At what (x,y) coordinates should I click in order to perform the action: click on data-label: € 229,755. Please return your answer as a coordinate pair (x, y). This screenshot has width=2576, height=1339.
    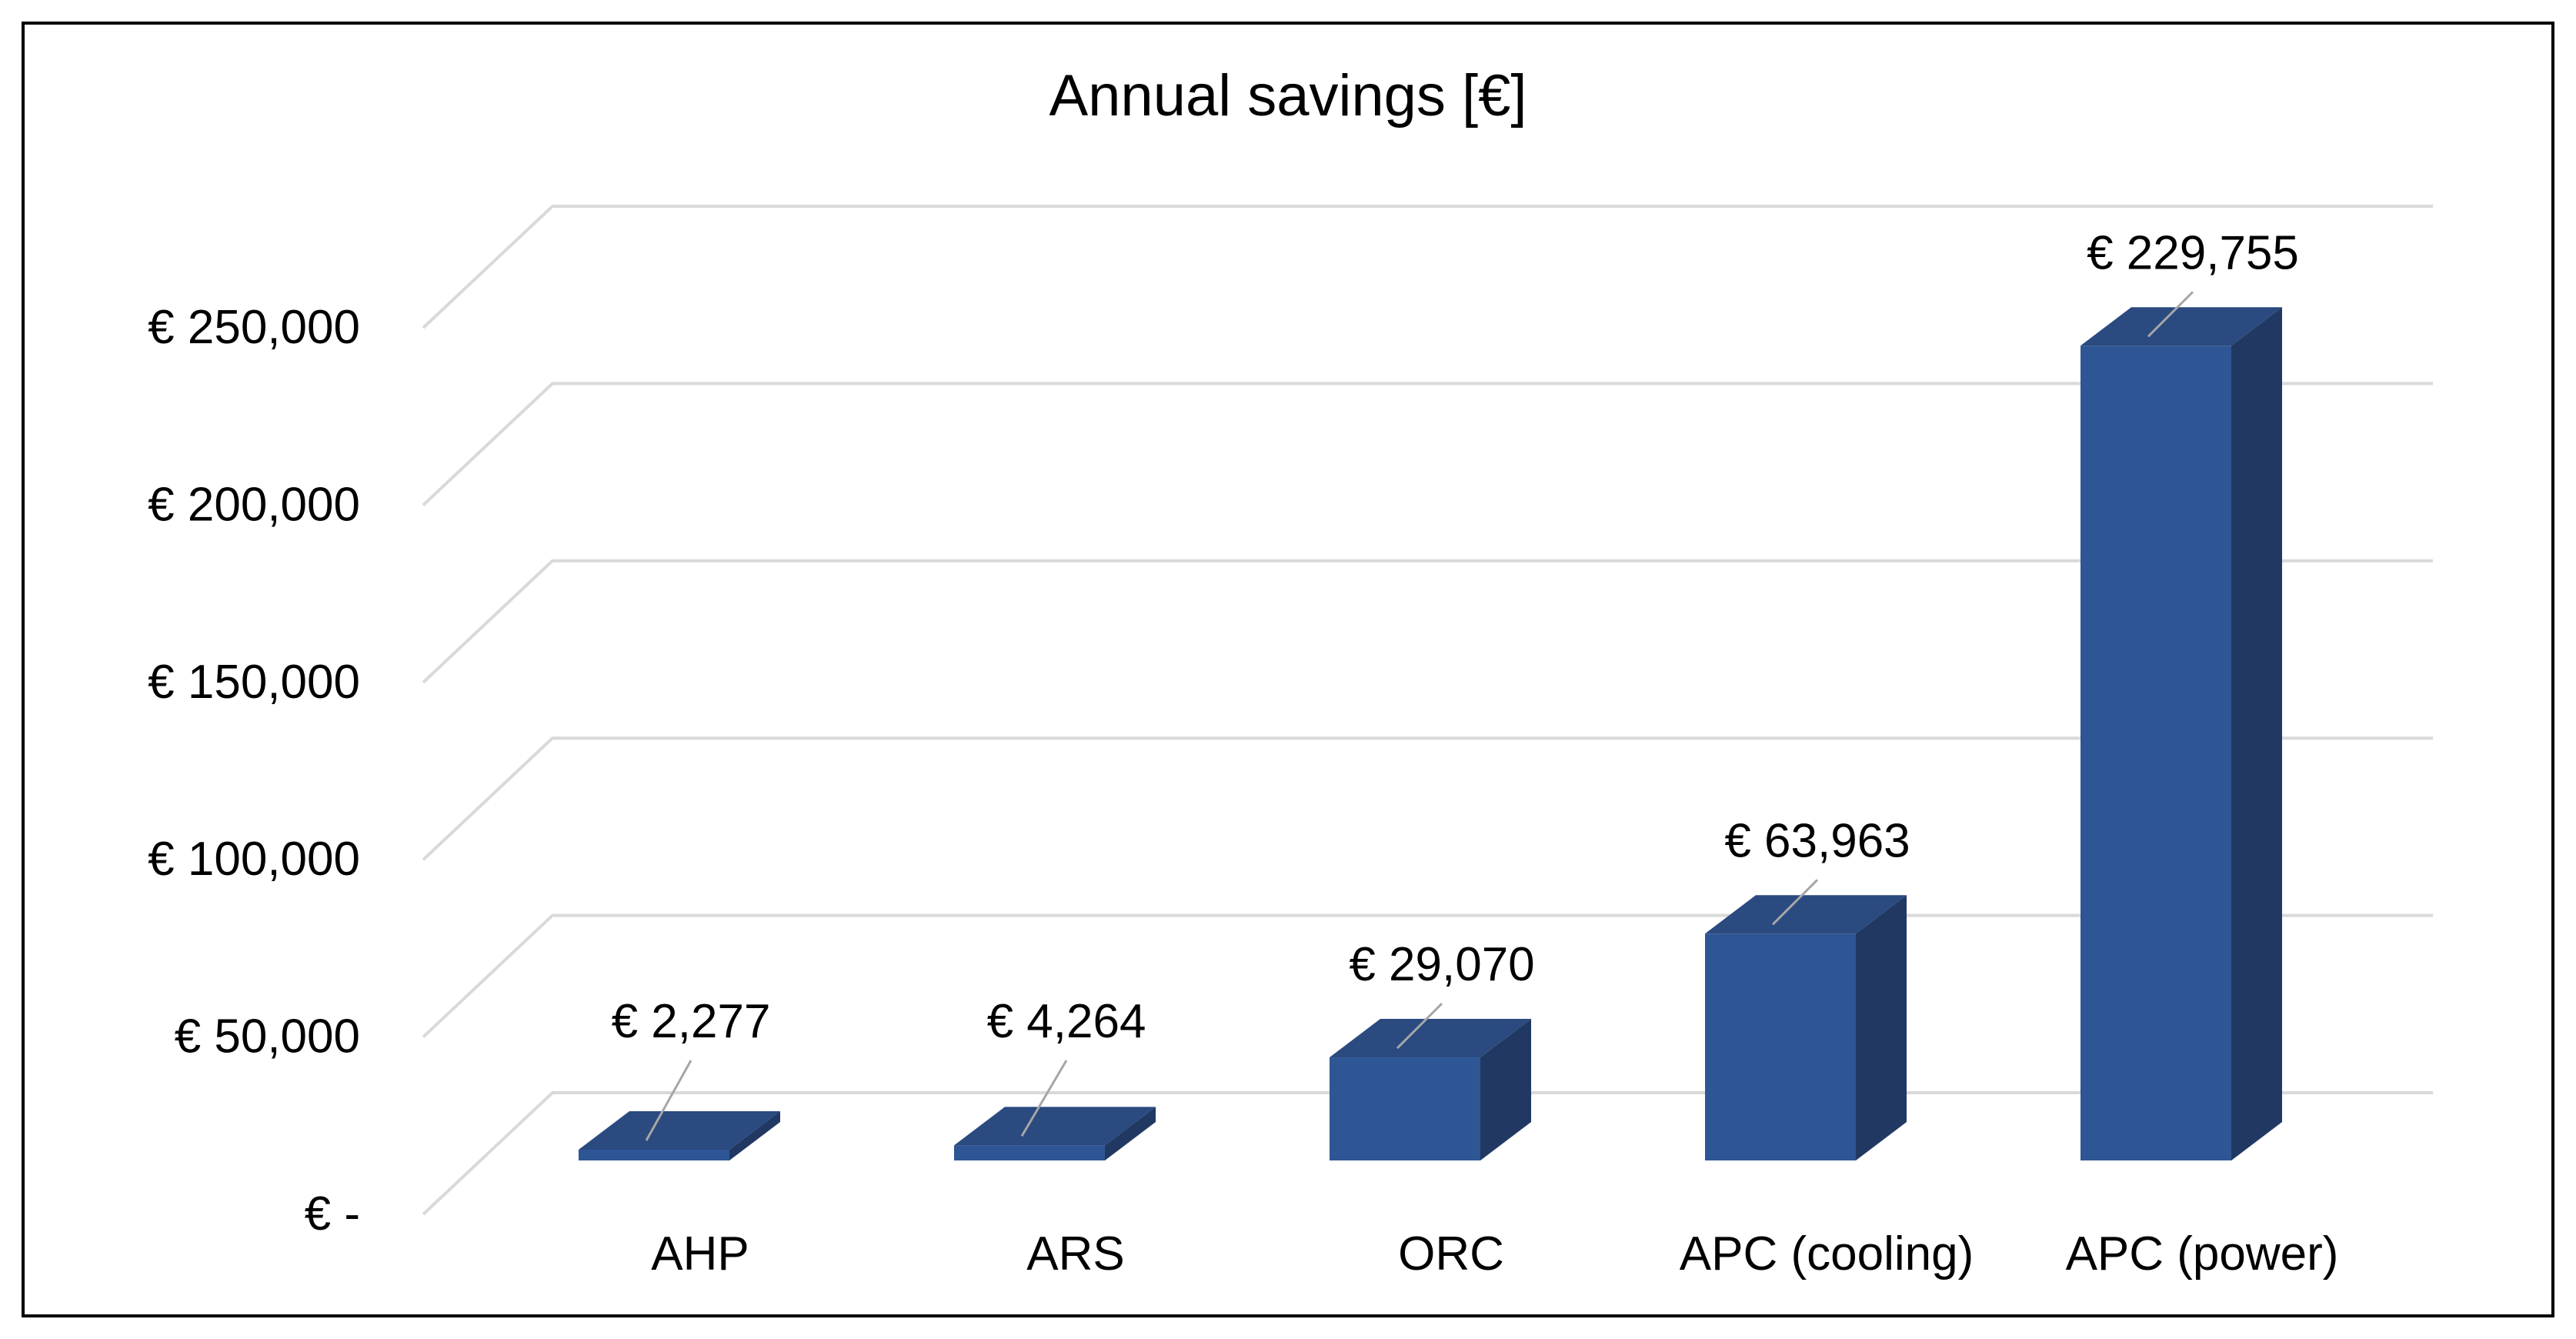
    Looking at the image, I should click on (2193, 252).